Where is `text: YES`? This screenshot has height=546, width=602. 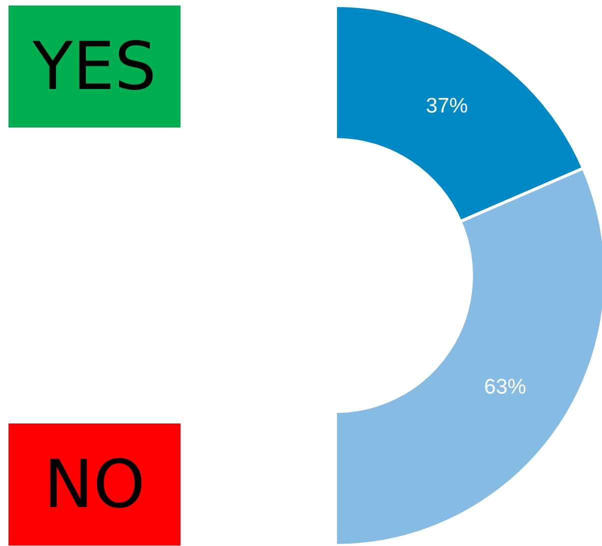
text: YES is located at coordinates (94, 66).